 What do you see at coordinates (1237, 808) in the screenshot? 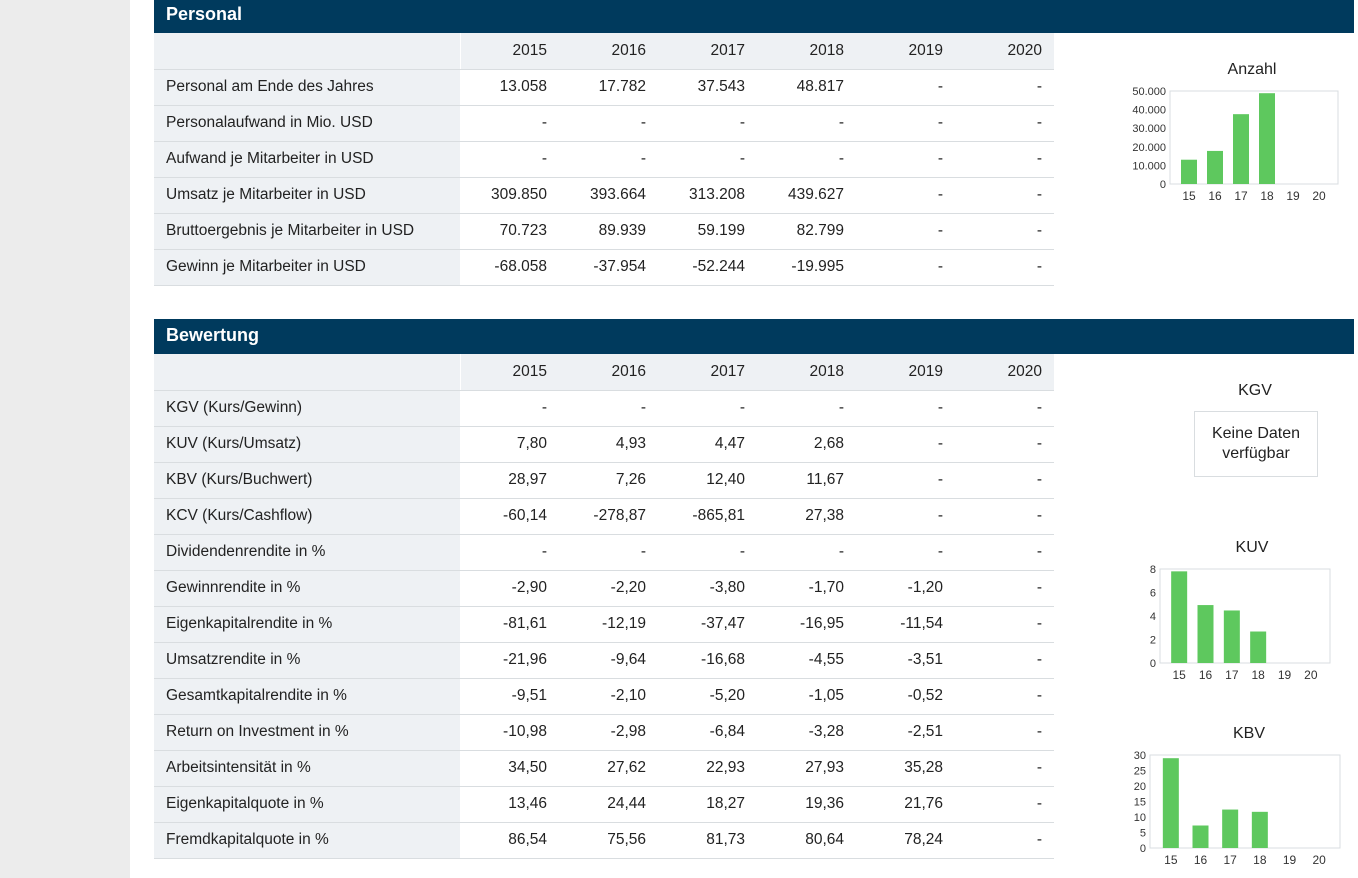
I see `kbv-bar-chart: 0 5 10 15 20 25 30 15 16 17 18 19 20` at bounding box center [1237, 808].